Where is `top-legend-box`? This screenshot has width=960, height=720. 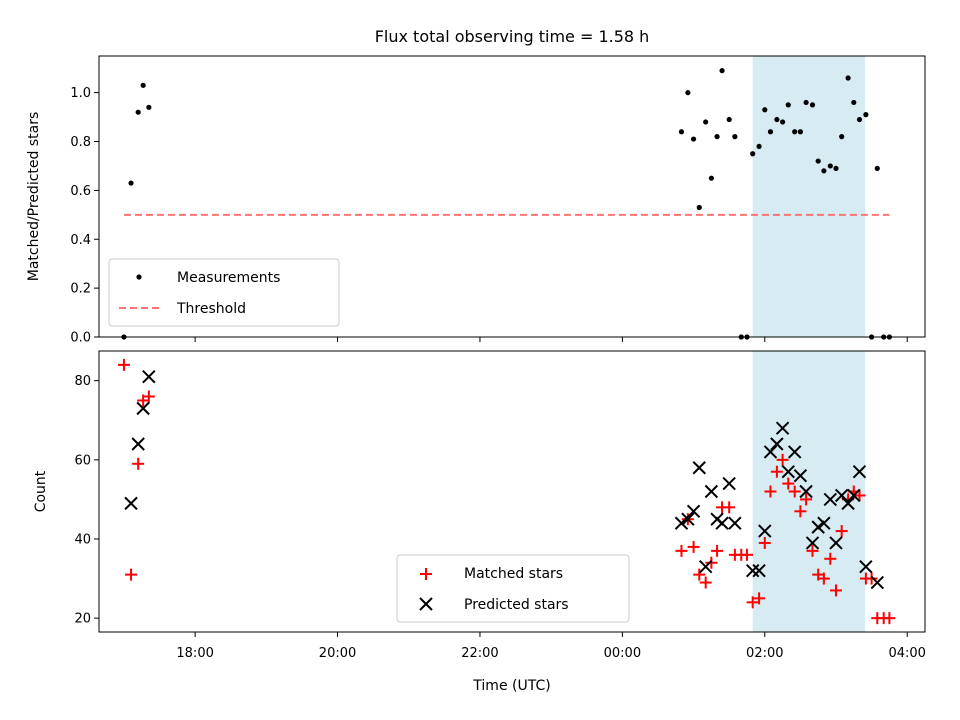
top-legend-box is located at coordinates (224, 292).